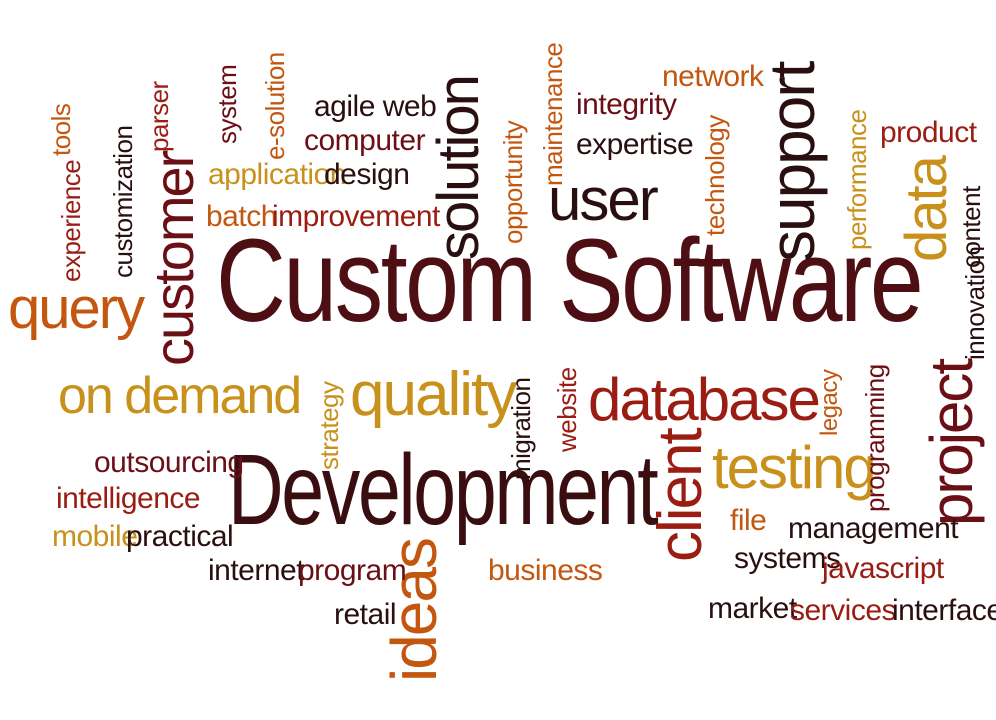 This screenshot has height=720, width=996. I want to click on word-performance: performance, so click(857, 179).